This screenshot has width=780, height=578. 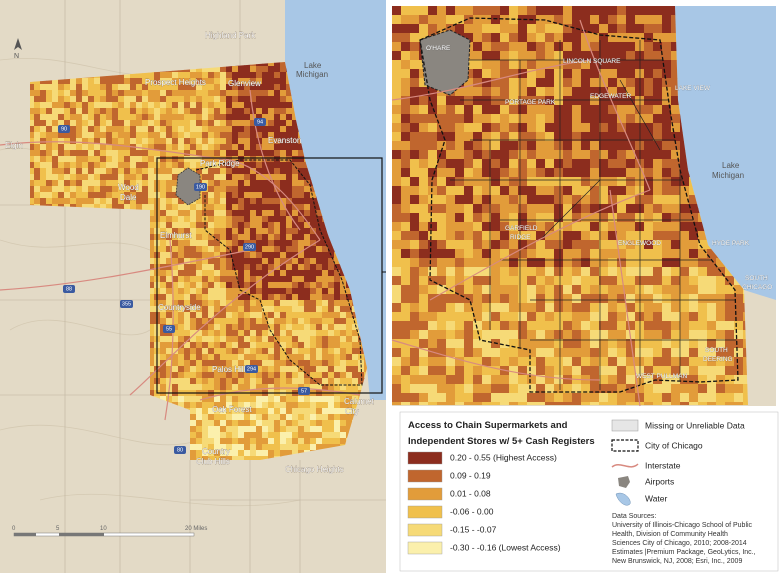 What do you see at coordinates (16, 56) in the screenshot?
I see `north-label: N` at bounding box center [16, 56].